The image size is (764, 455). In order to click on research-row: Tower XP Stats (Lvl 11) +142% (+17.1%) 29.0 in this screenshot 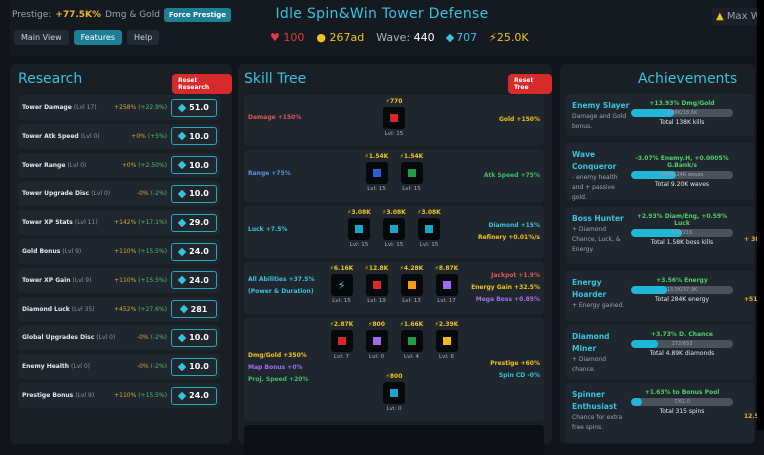, I will do `click(119, 223)`.